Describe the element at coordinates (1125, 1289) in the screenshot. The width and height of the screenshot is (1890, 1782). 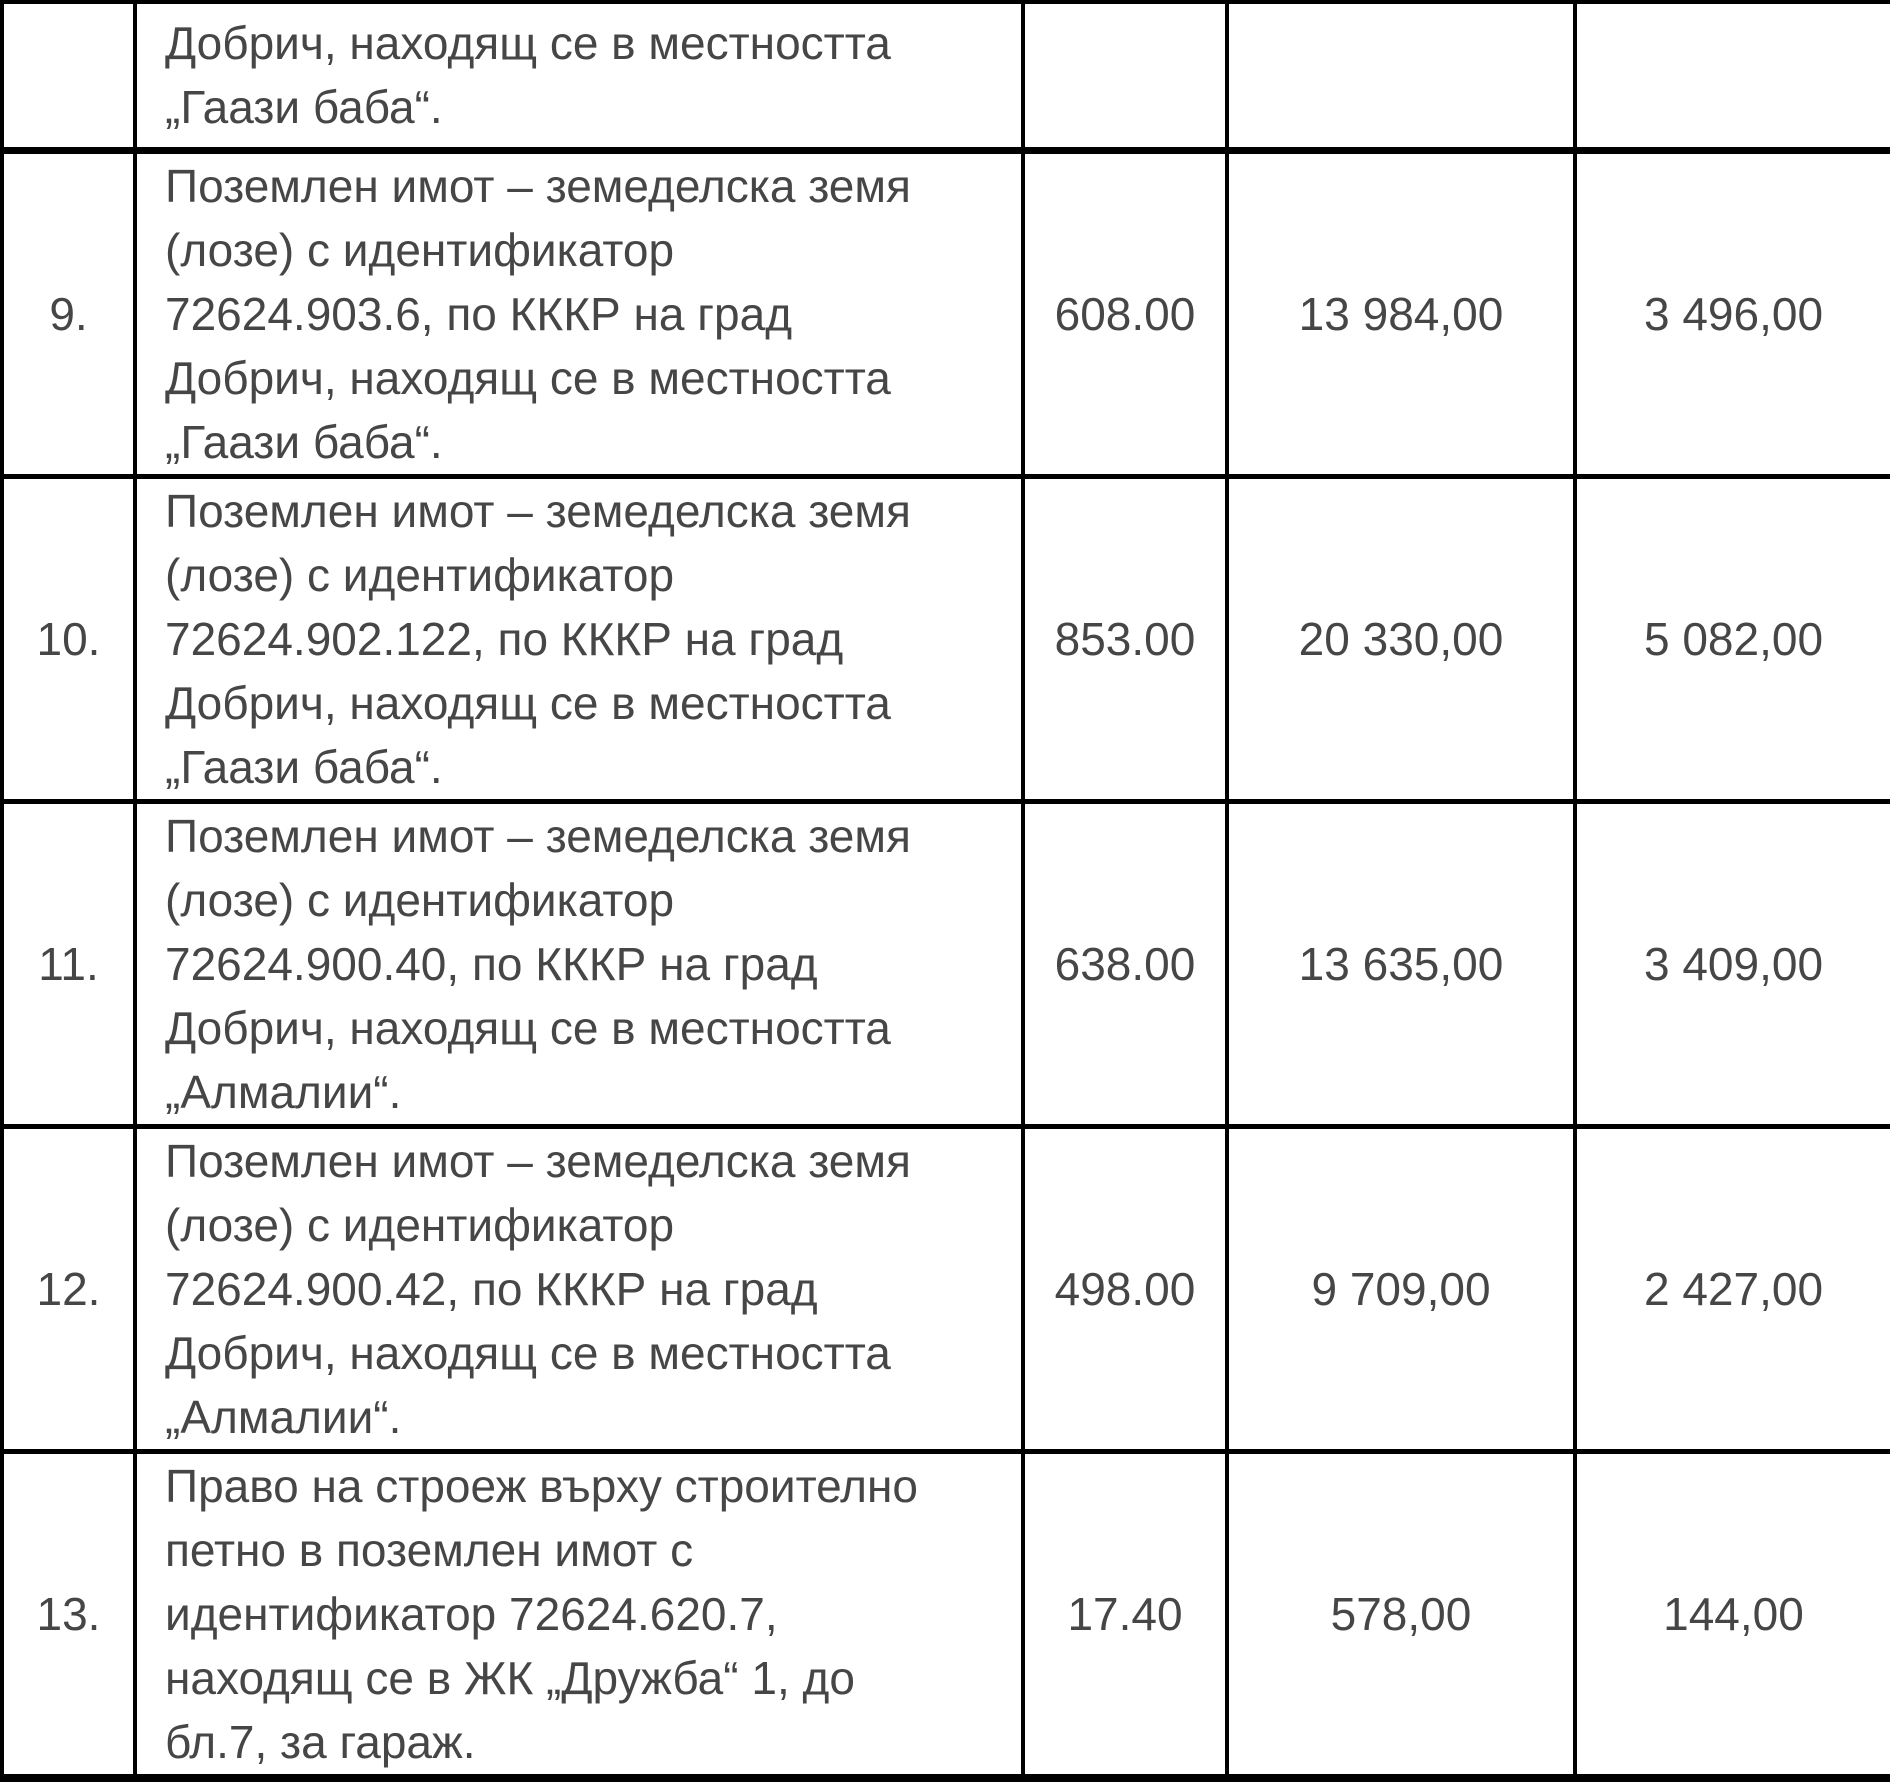
I see `area-cell: 498.00` at that location.